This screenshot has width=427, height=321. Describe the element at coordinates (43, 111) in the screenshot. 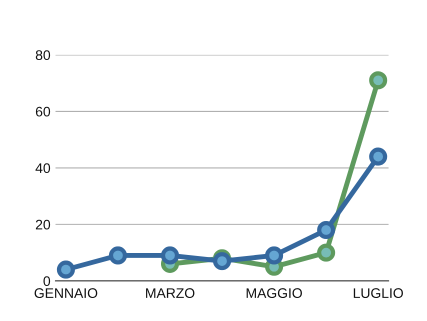

I see `y-tick-label: 60` at that location.